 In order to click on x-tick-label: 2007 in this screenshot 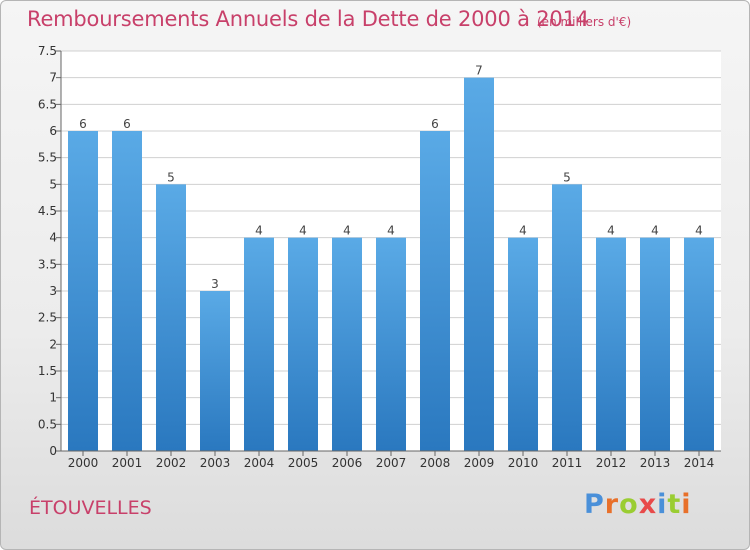, I will do `click(391, 463)`.